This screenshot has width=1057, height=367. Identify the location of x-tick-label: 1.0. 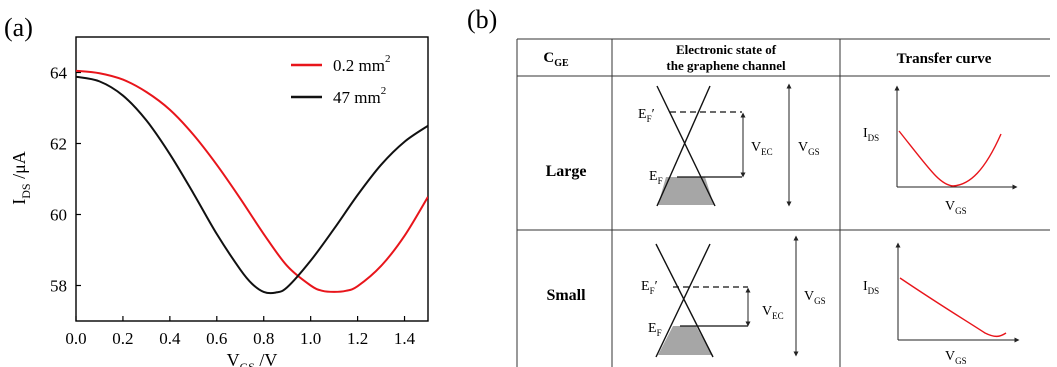
(310, 338).